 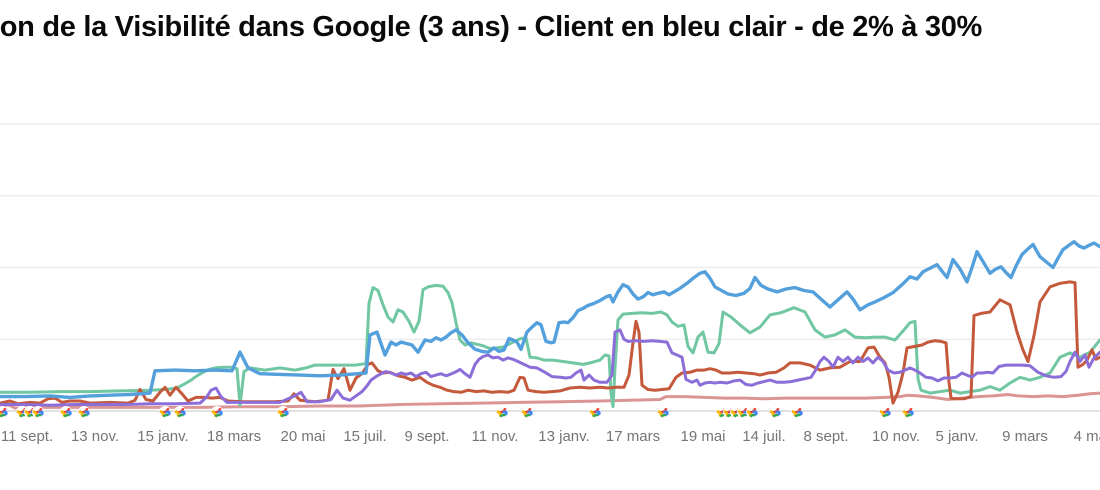 What do you see at coordinates (764, 436) in the screenshot?
I see `x-tick-label: 14 juil.` at bounding box center [764, 436].